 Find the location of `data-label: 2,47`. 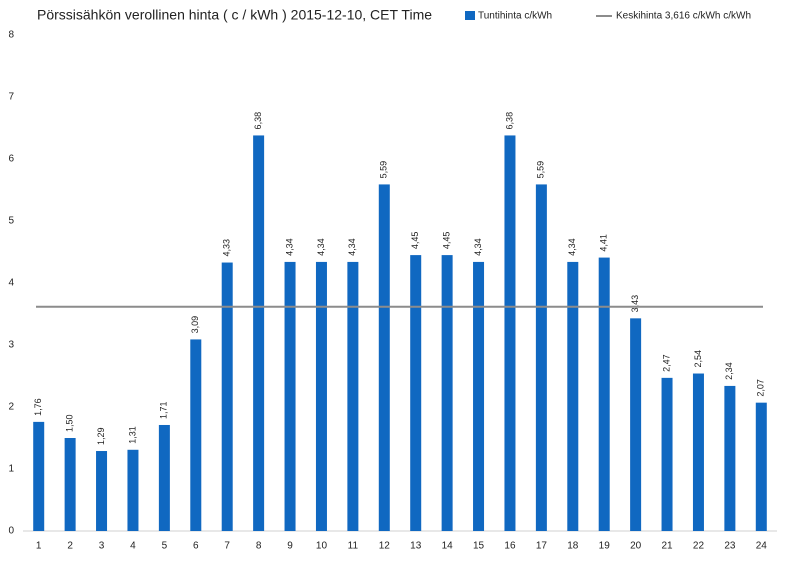

data-label: 2,47 is located at coordinates (666, 363).